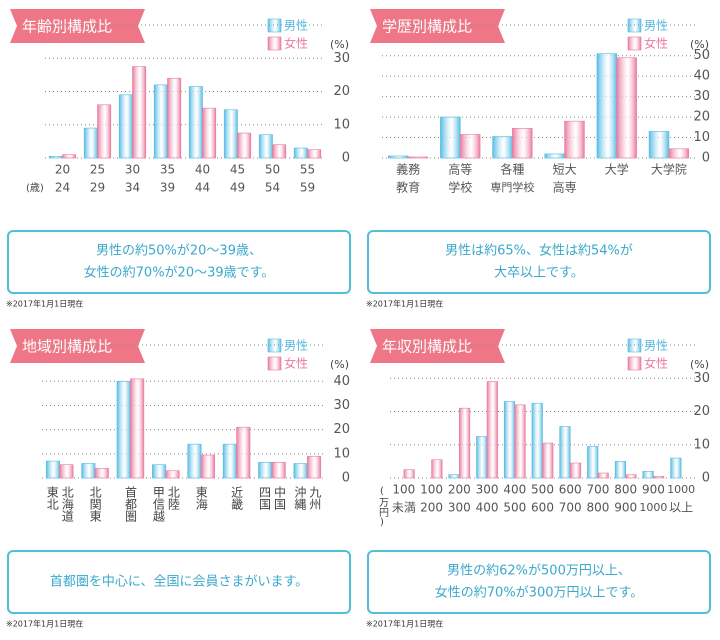  I want to click on note-text: 女性の約70%が20～39歳です。, so click(179, 273).